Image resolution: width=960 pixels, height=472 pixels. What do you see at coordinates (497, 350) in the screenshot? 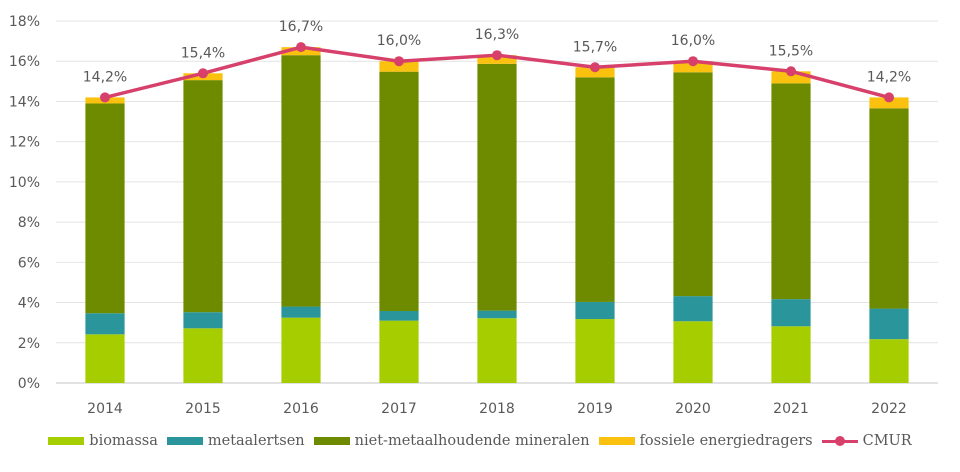
I see `bar-biomassa-2018` at bounding box center [497, 350].